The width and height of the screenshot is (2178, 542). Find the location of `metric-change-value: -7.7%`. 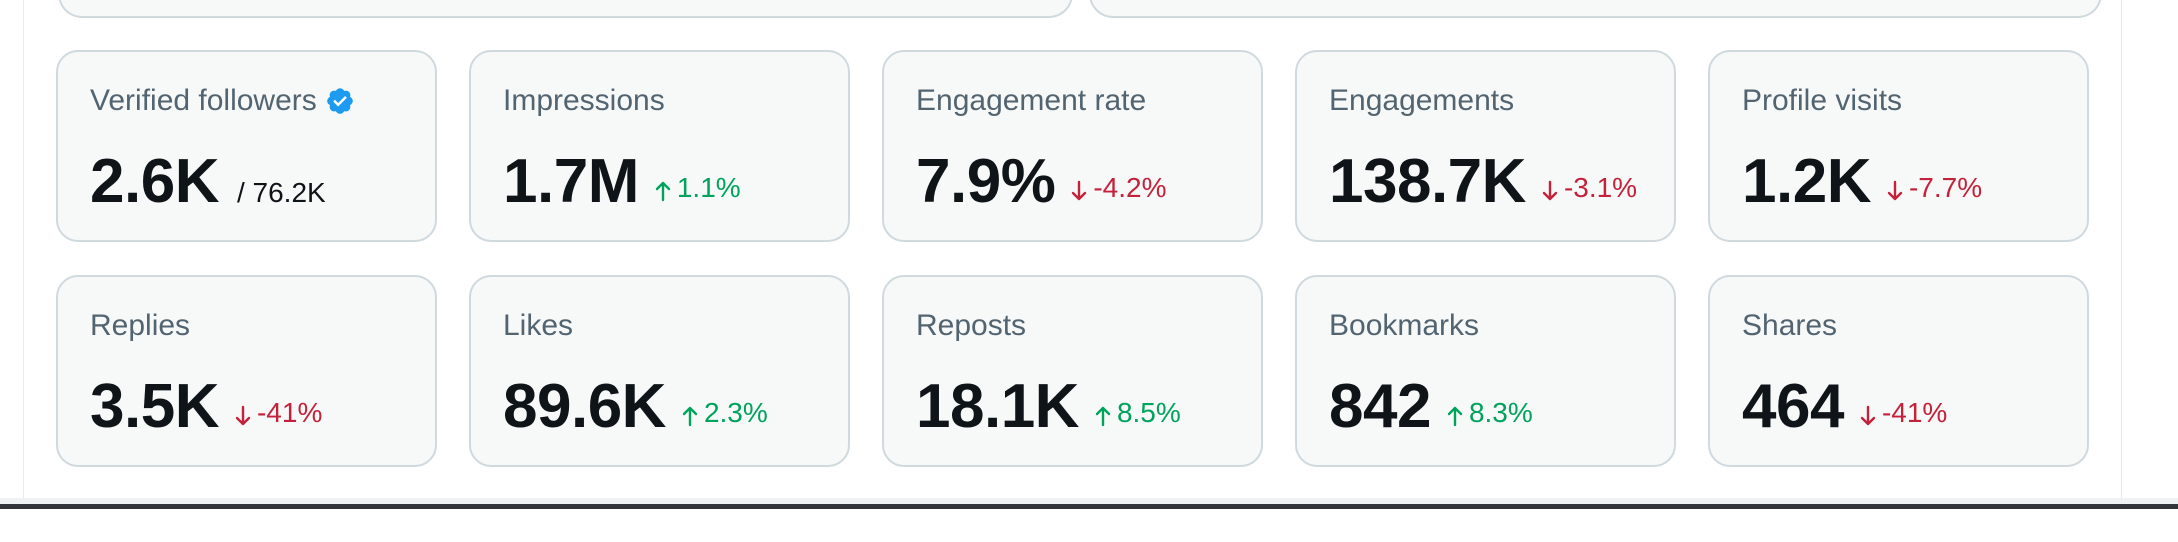

metric-change-value: -7.7% is located at coordinates (1945, 187).